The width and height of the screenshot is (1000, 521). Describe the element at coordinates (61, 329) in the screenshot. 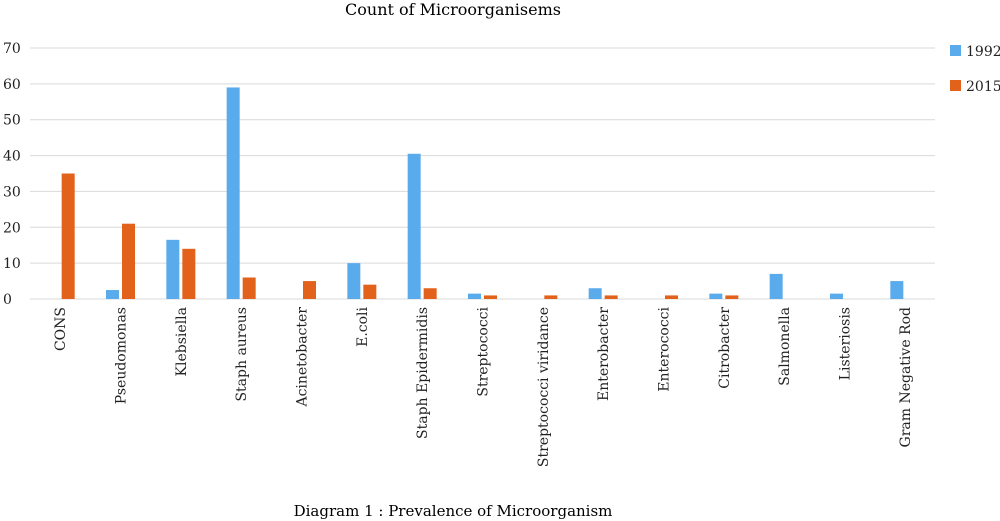

I see `x-tick-label: CONS` at that location.